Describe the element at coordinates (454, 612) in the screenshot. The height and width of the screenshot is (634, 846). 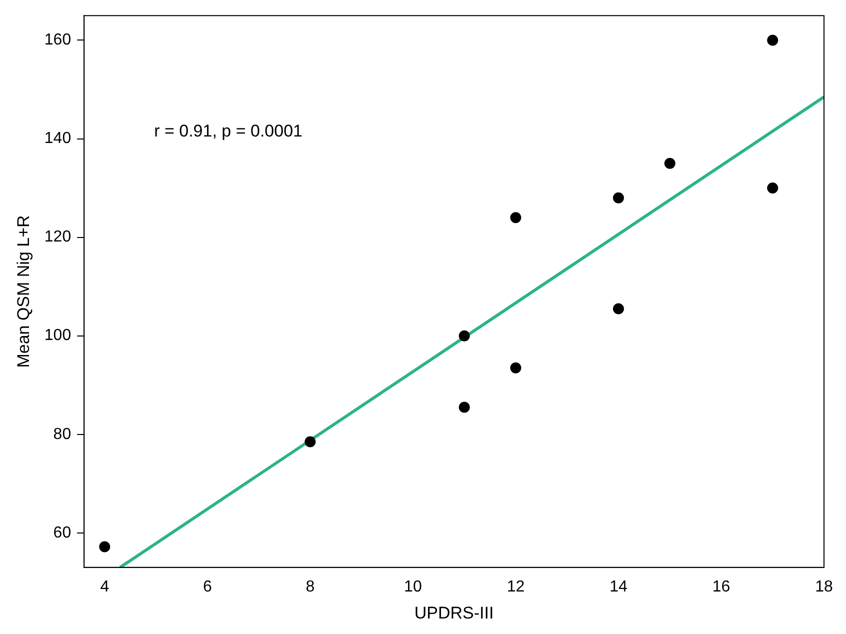
I see `x-axis-title: UPDRS-III` at that location.